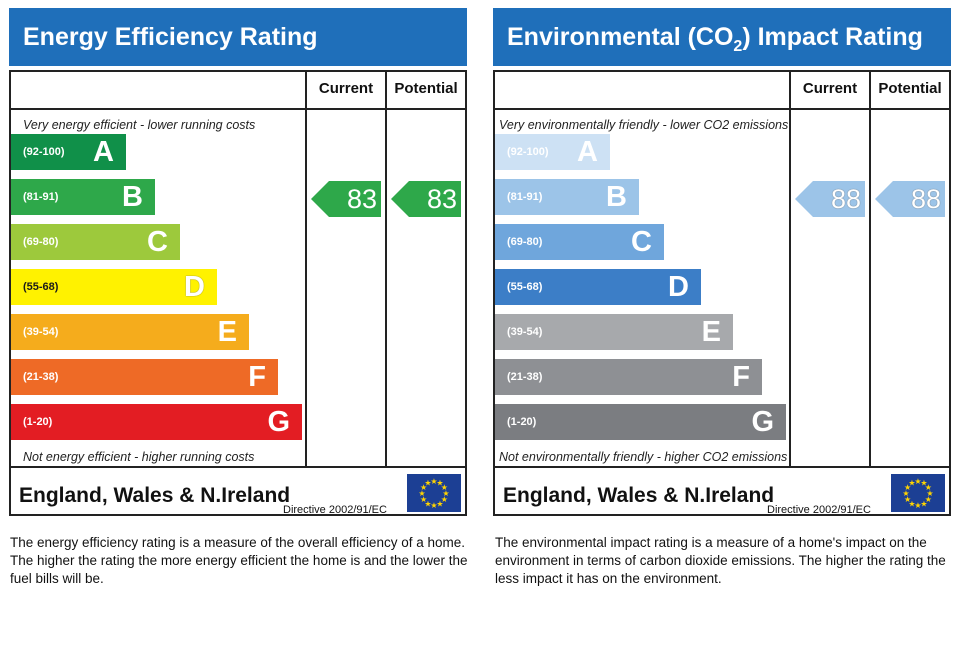 The image size is (970, 646). What do you see at coordinates (41, 332) in the screenshot?
I see `band-range-label: (39-54)` at bounding box center [41, 332].